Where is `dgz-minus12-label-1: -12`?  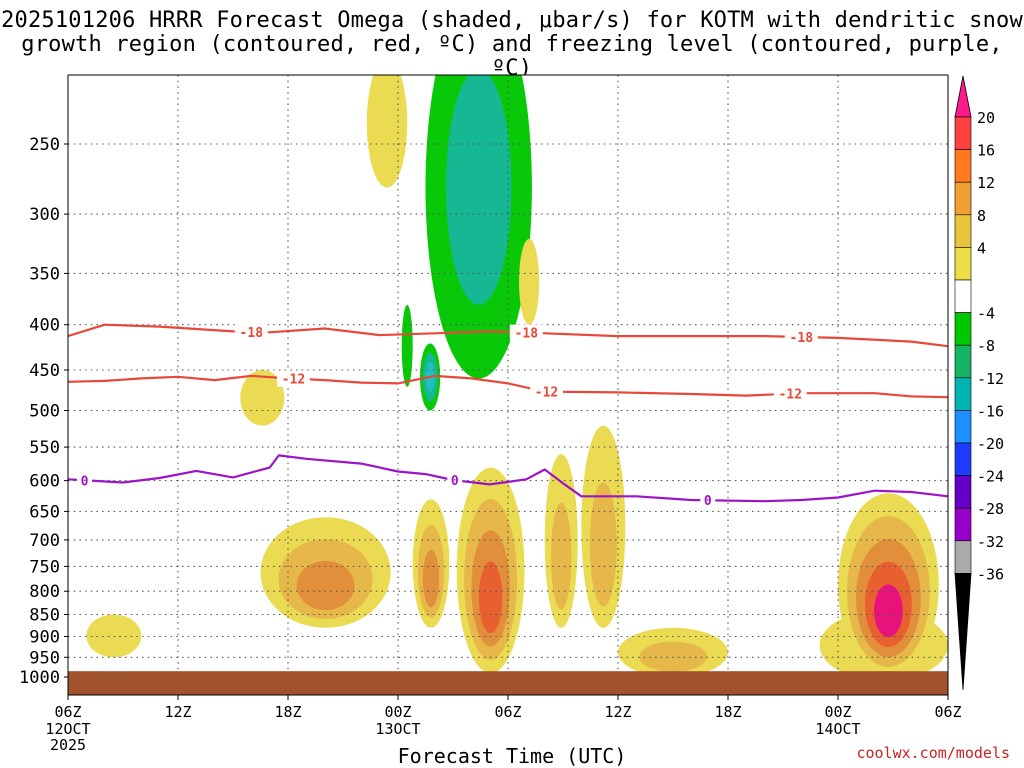 dgz-minus12-label-1: -12 is located at coordinates (546, 393).